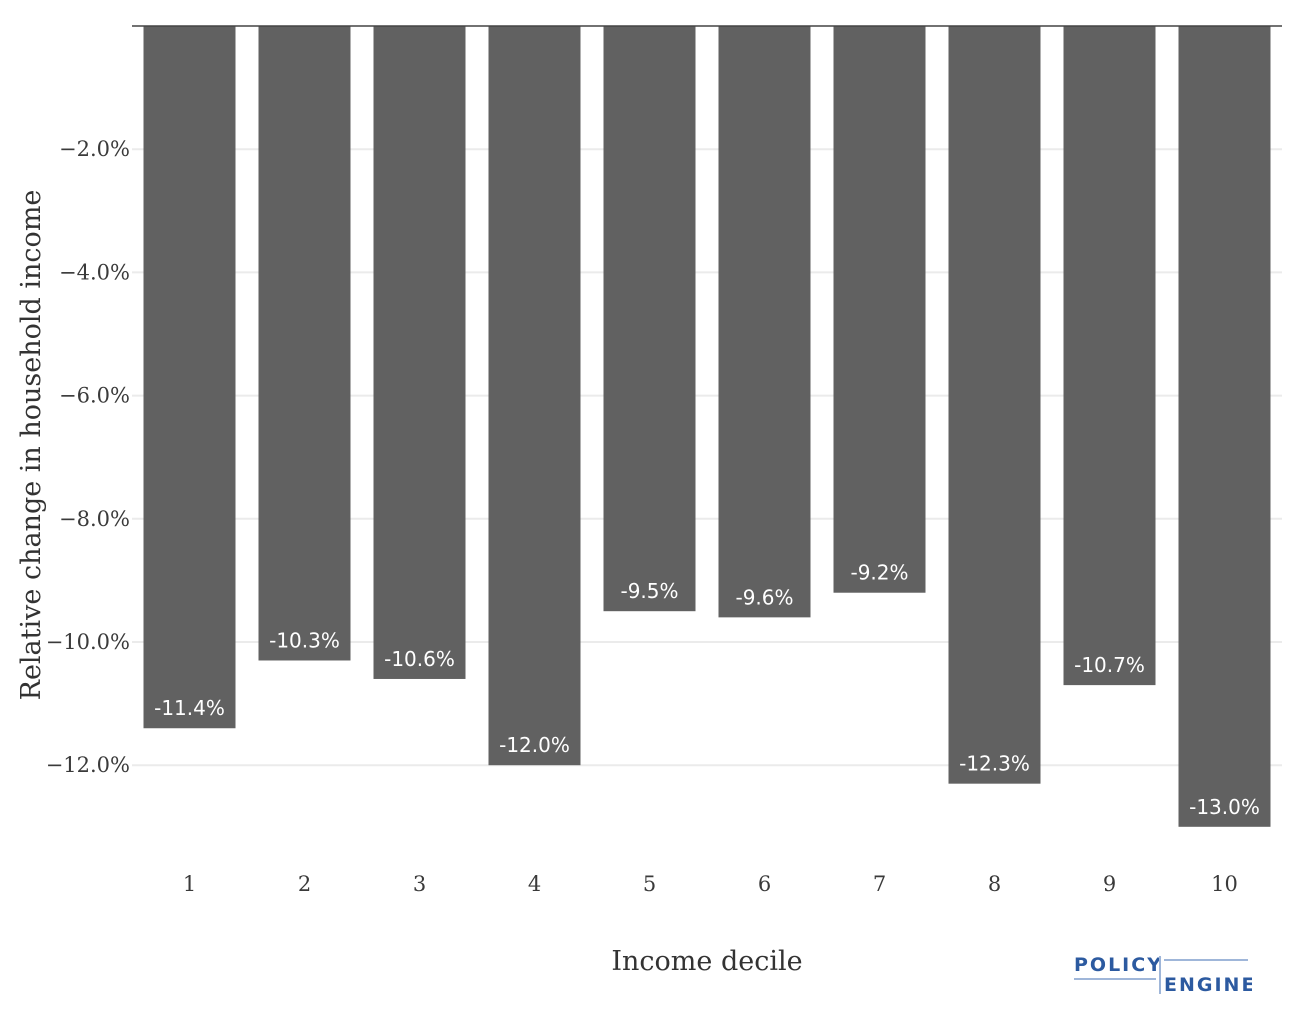 This screenshot has width=1290, height=1022. What do you see at coordinates (649, 591) in the screenshot?
I see `data-label: -9.5%` at bounding box center [649, 591].